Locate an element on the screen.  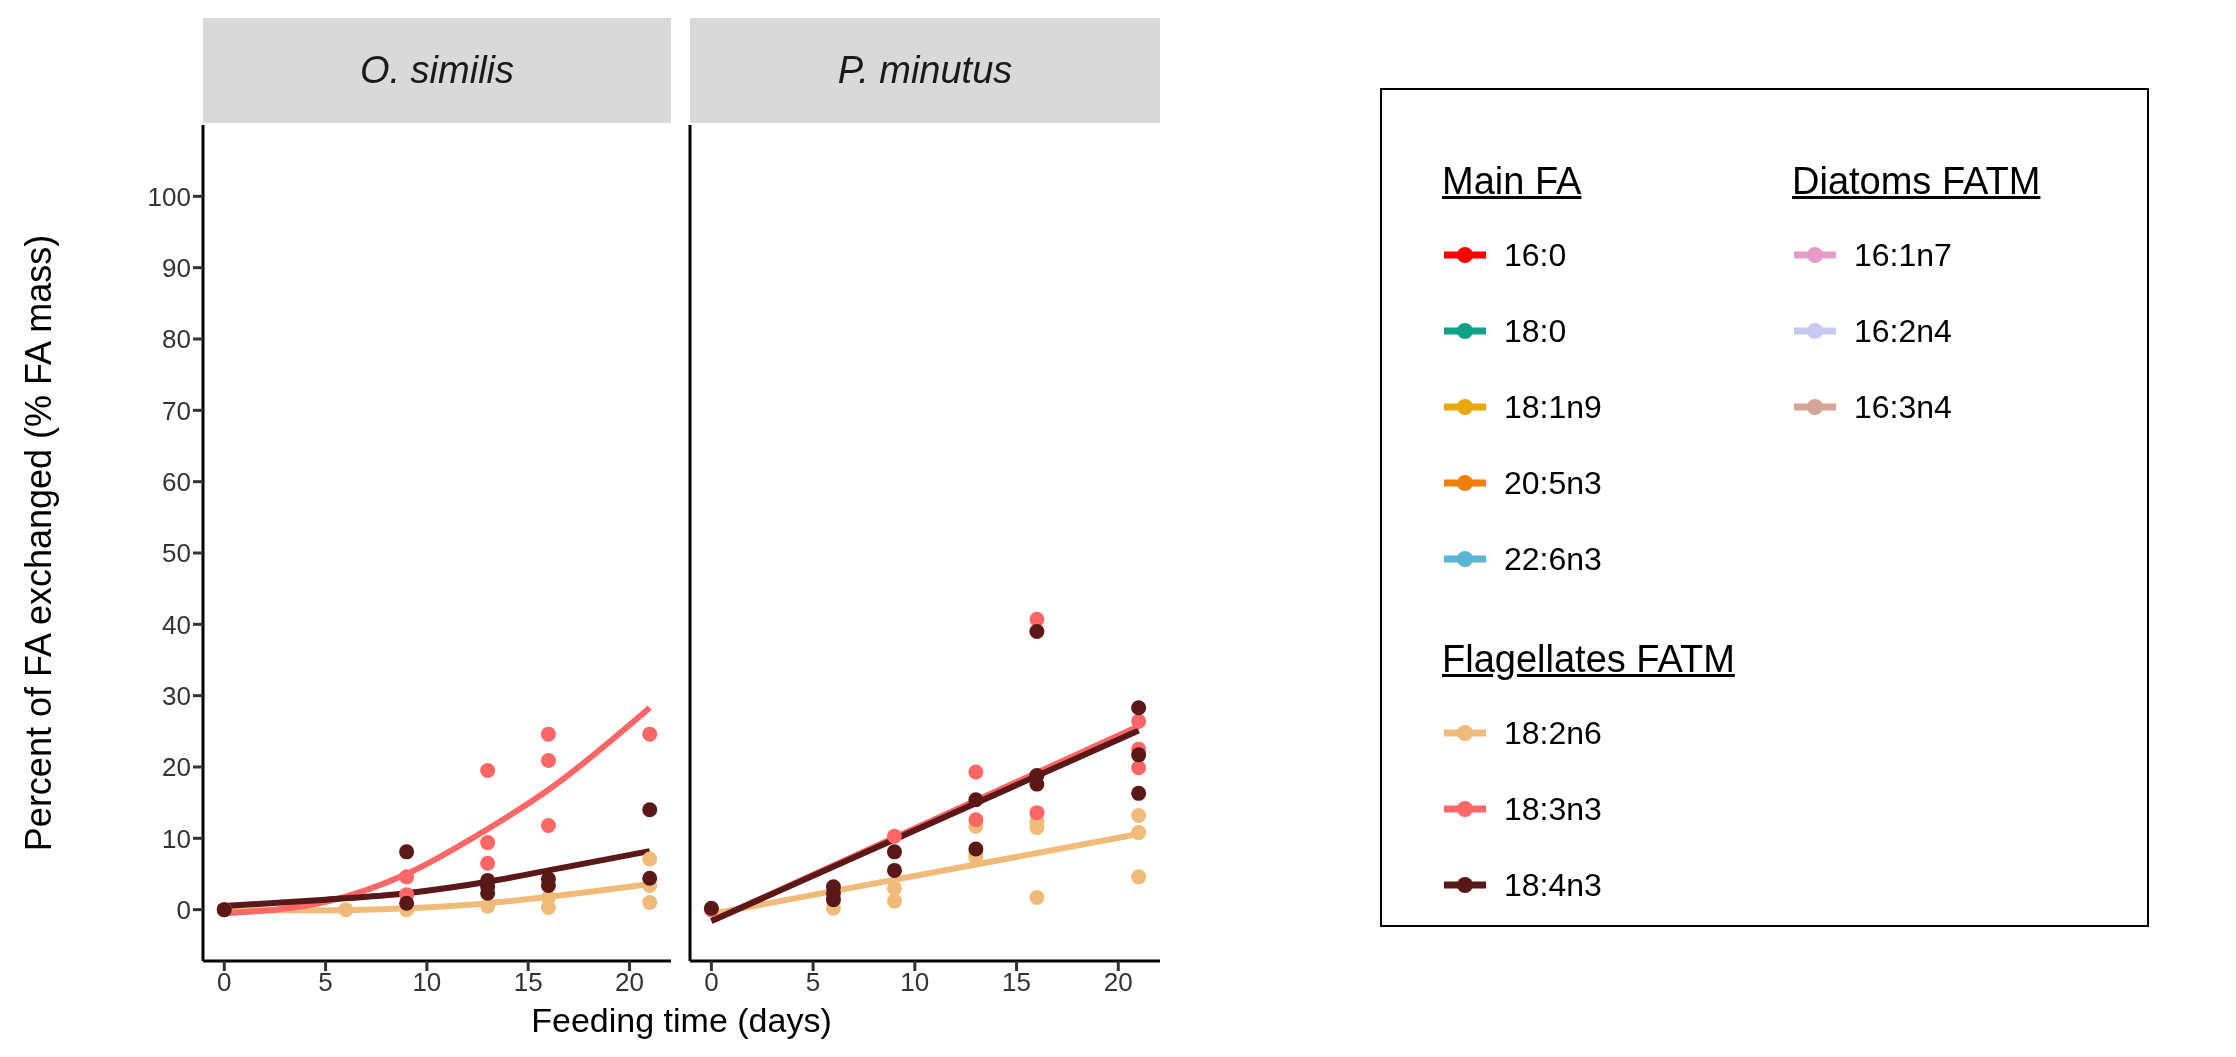
y-tick-label: 30 is located at coordinates (176, 695).